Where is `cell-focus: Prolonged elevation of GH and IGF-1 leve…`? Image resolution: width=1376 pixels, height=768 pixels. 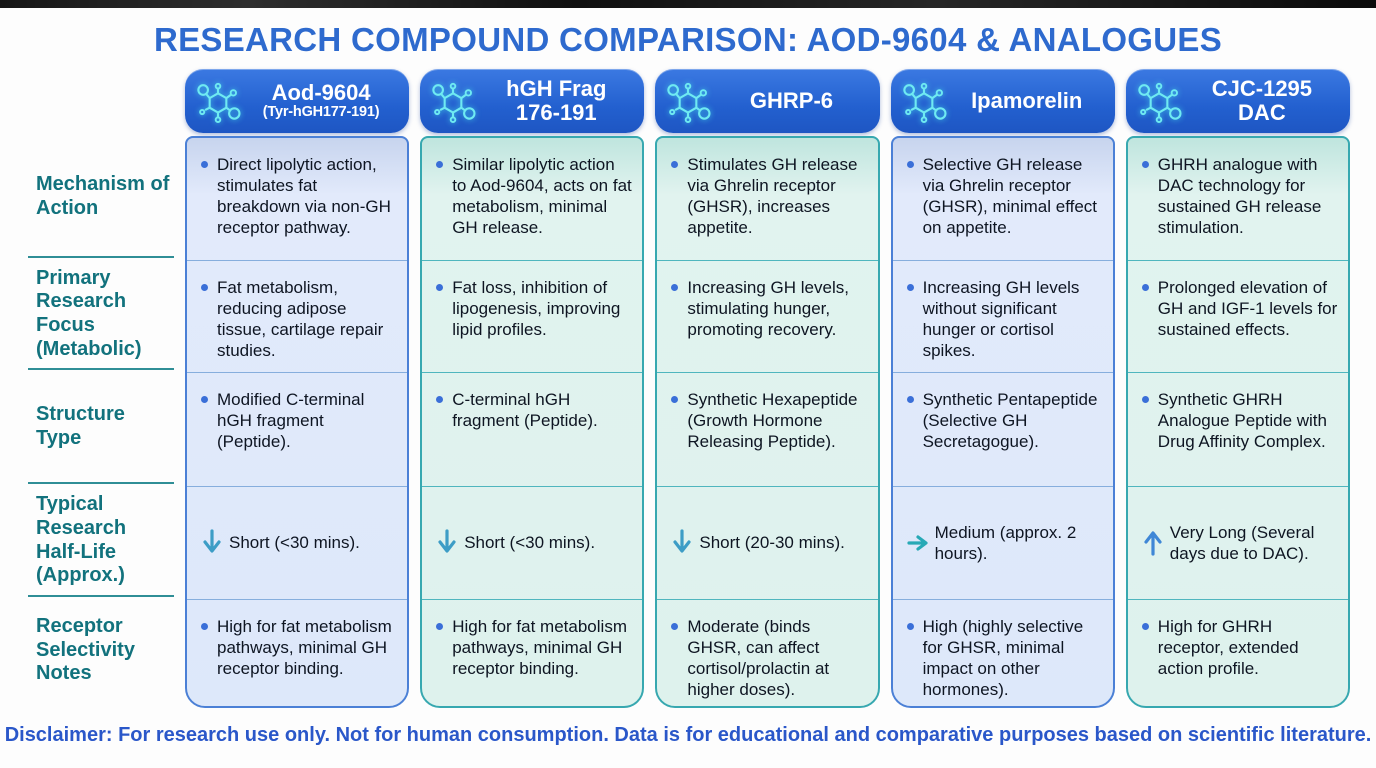 cell-focus: Prolonged elevation of GH and IGF-1 leve… is located at coordinates (1237, 316).